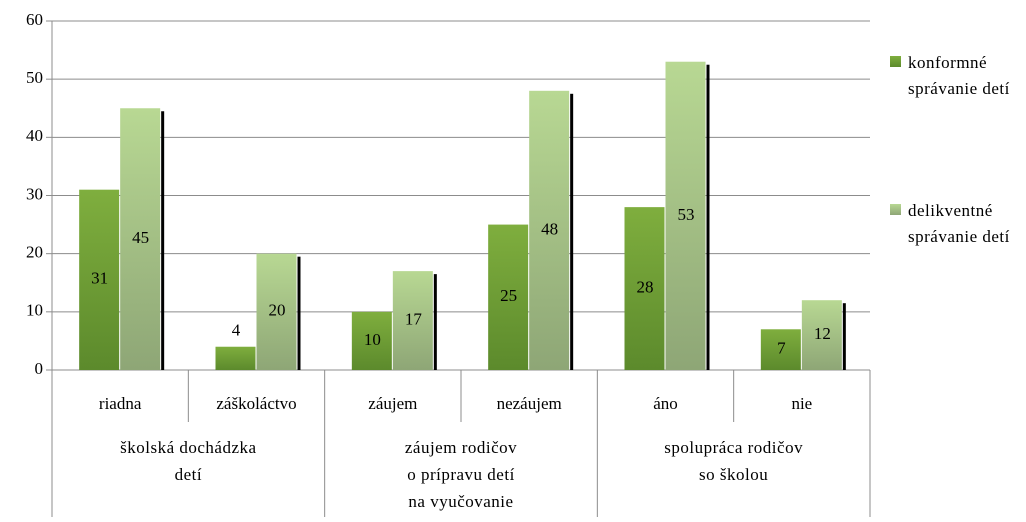 Image resolution: width=1026 pixels, height=522 pixels. I want to click on x-tick-label: áno, so click(665, 403).